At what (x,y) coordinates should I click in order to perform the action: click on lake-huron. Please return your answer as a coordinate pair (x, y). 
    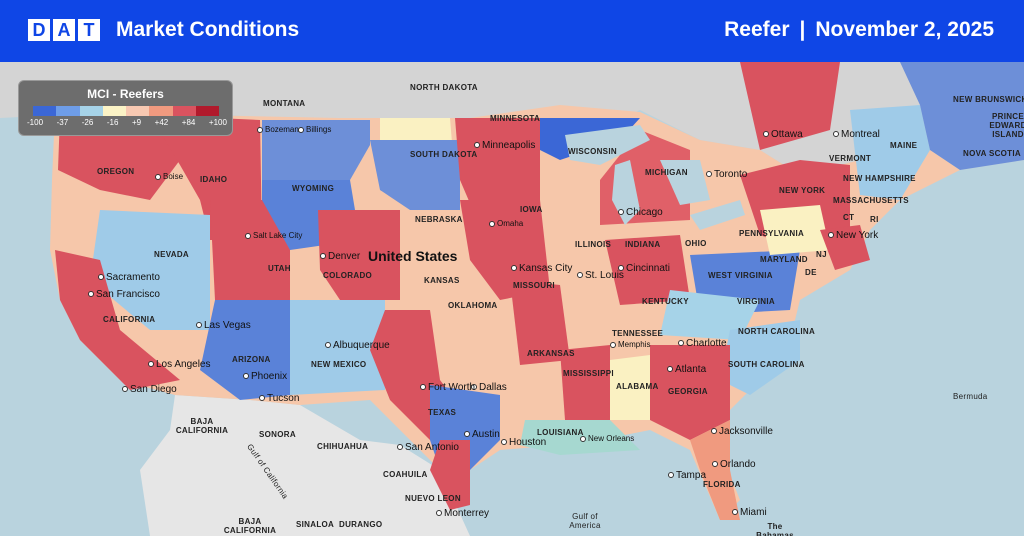
    Looking at the image, I should click on (685, 182).